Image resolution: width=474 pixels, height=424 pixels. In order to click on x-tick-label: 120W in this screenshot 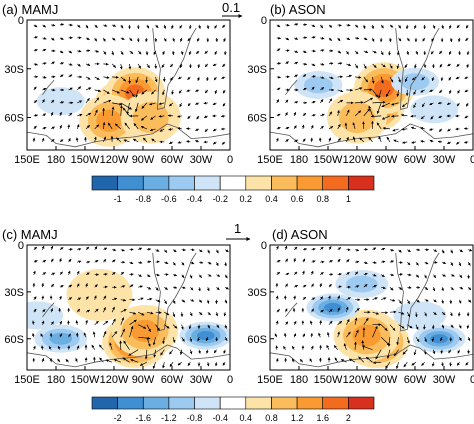, I will do `click(114, 380)`.